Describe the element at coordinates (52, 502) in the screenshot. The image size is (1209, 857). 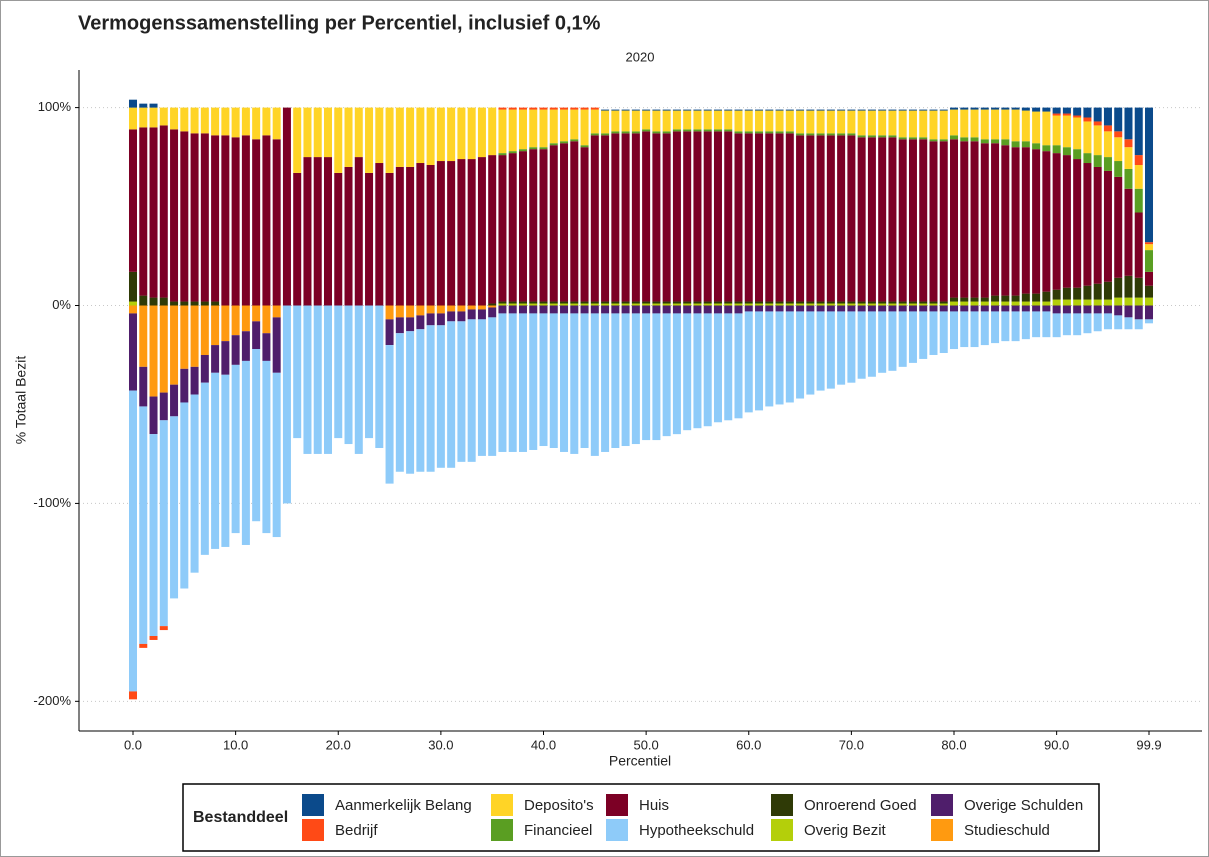
I see `y-tick-label: -100%` at that location.